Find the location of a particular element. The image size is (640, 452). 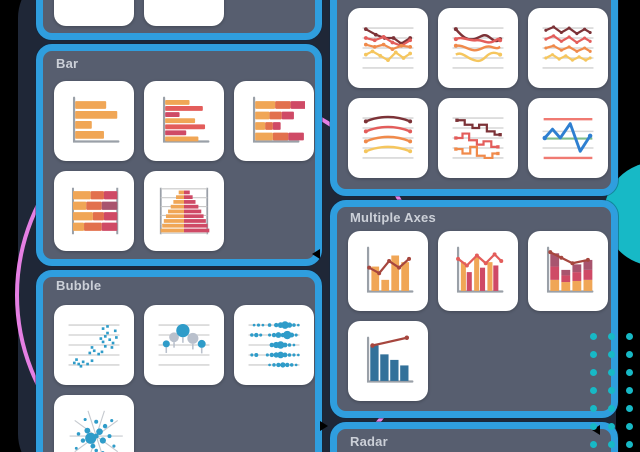

grouped-column-with-line-thumbnail is located at coordinates (478, 271).